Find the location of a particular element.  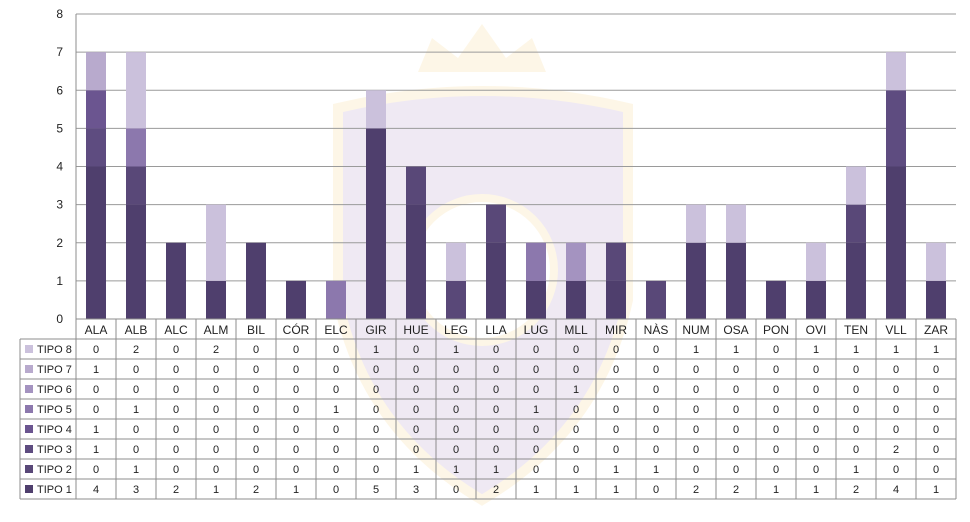

table-value: 2 is located at coordinates (256, 490).